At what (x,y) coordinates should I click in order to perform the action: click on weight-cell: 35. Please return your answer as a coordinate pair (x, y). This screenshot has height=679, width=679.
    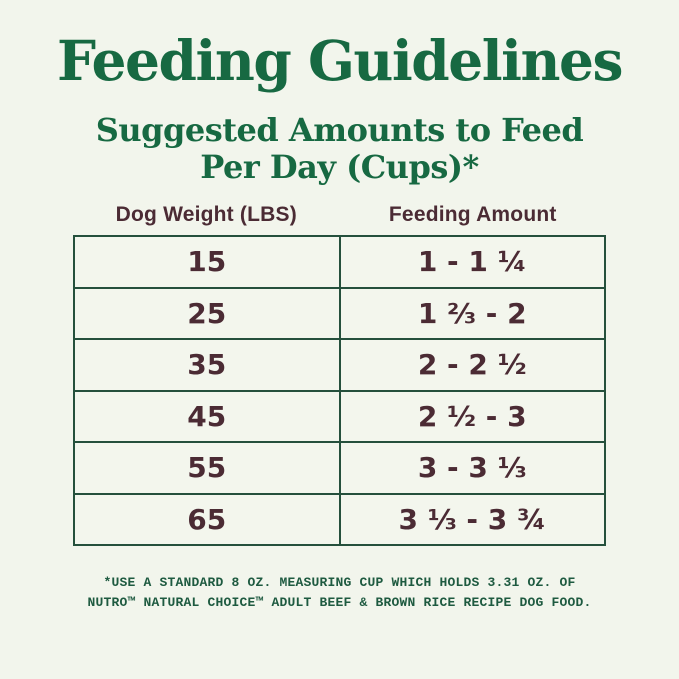
    Looking at the image, I should click on (207, 365).